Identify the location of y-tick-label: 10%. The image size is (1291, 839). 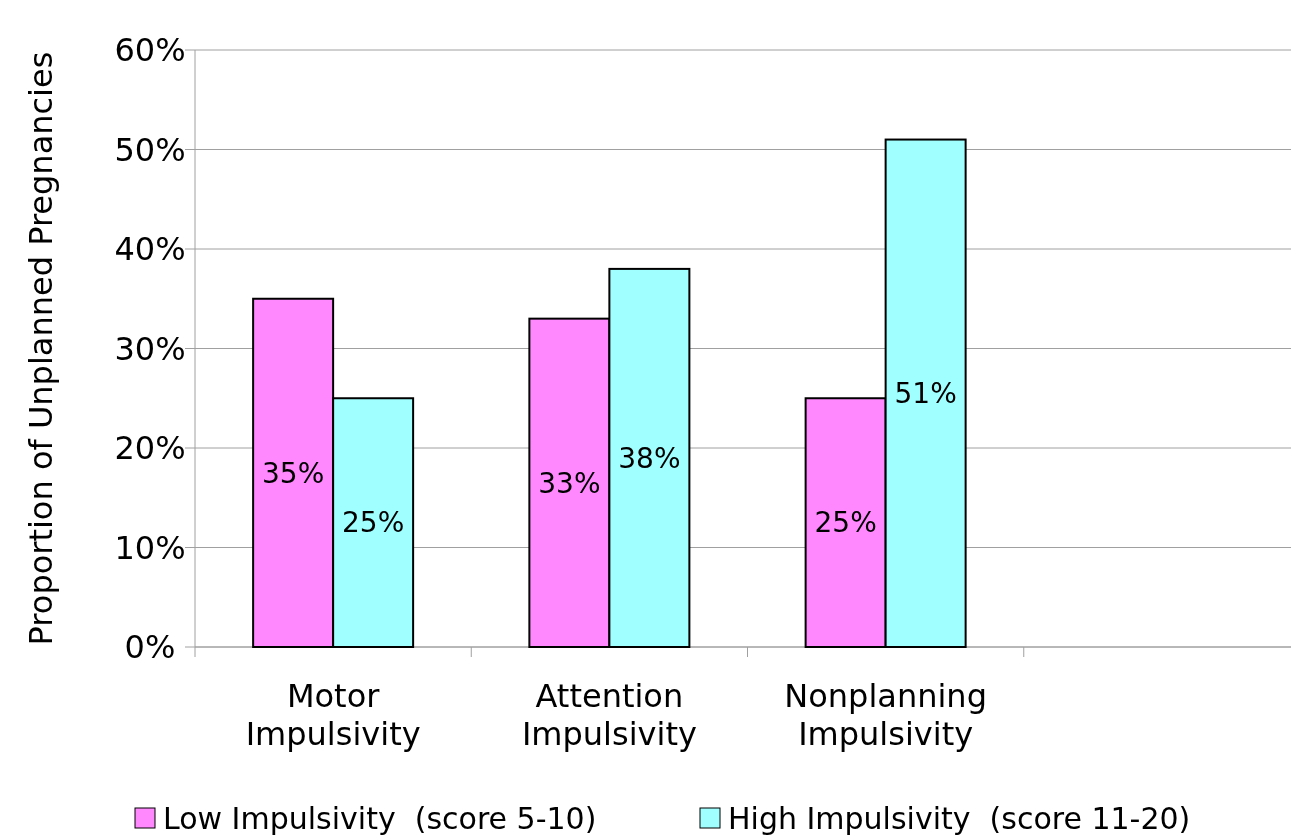
(150, 547).